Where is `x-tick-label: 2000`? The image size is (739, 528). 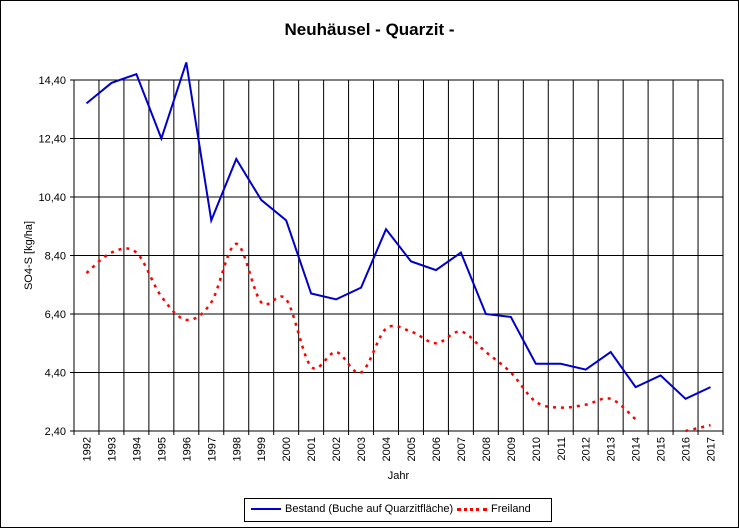
x-tick-label: 2000 is located at coordinates (287, 449).